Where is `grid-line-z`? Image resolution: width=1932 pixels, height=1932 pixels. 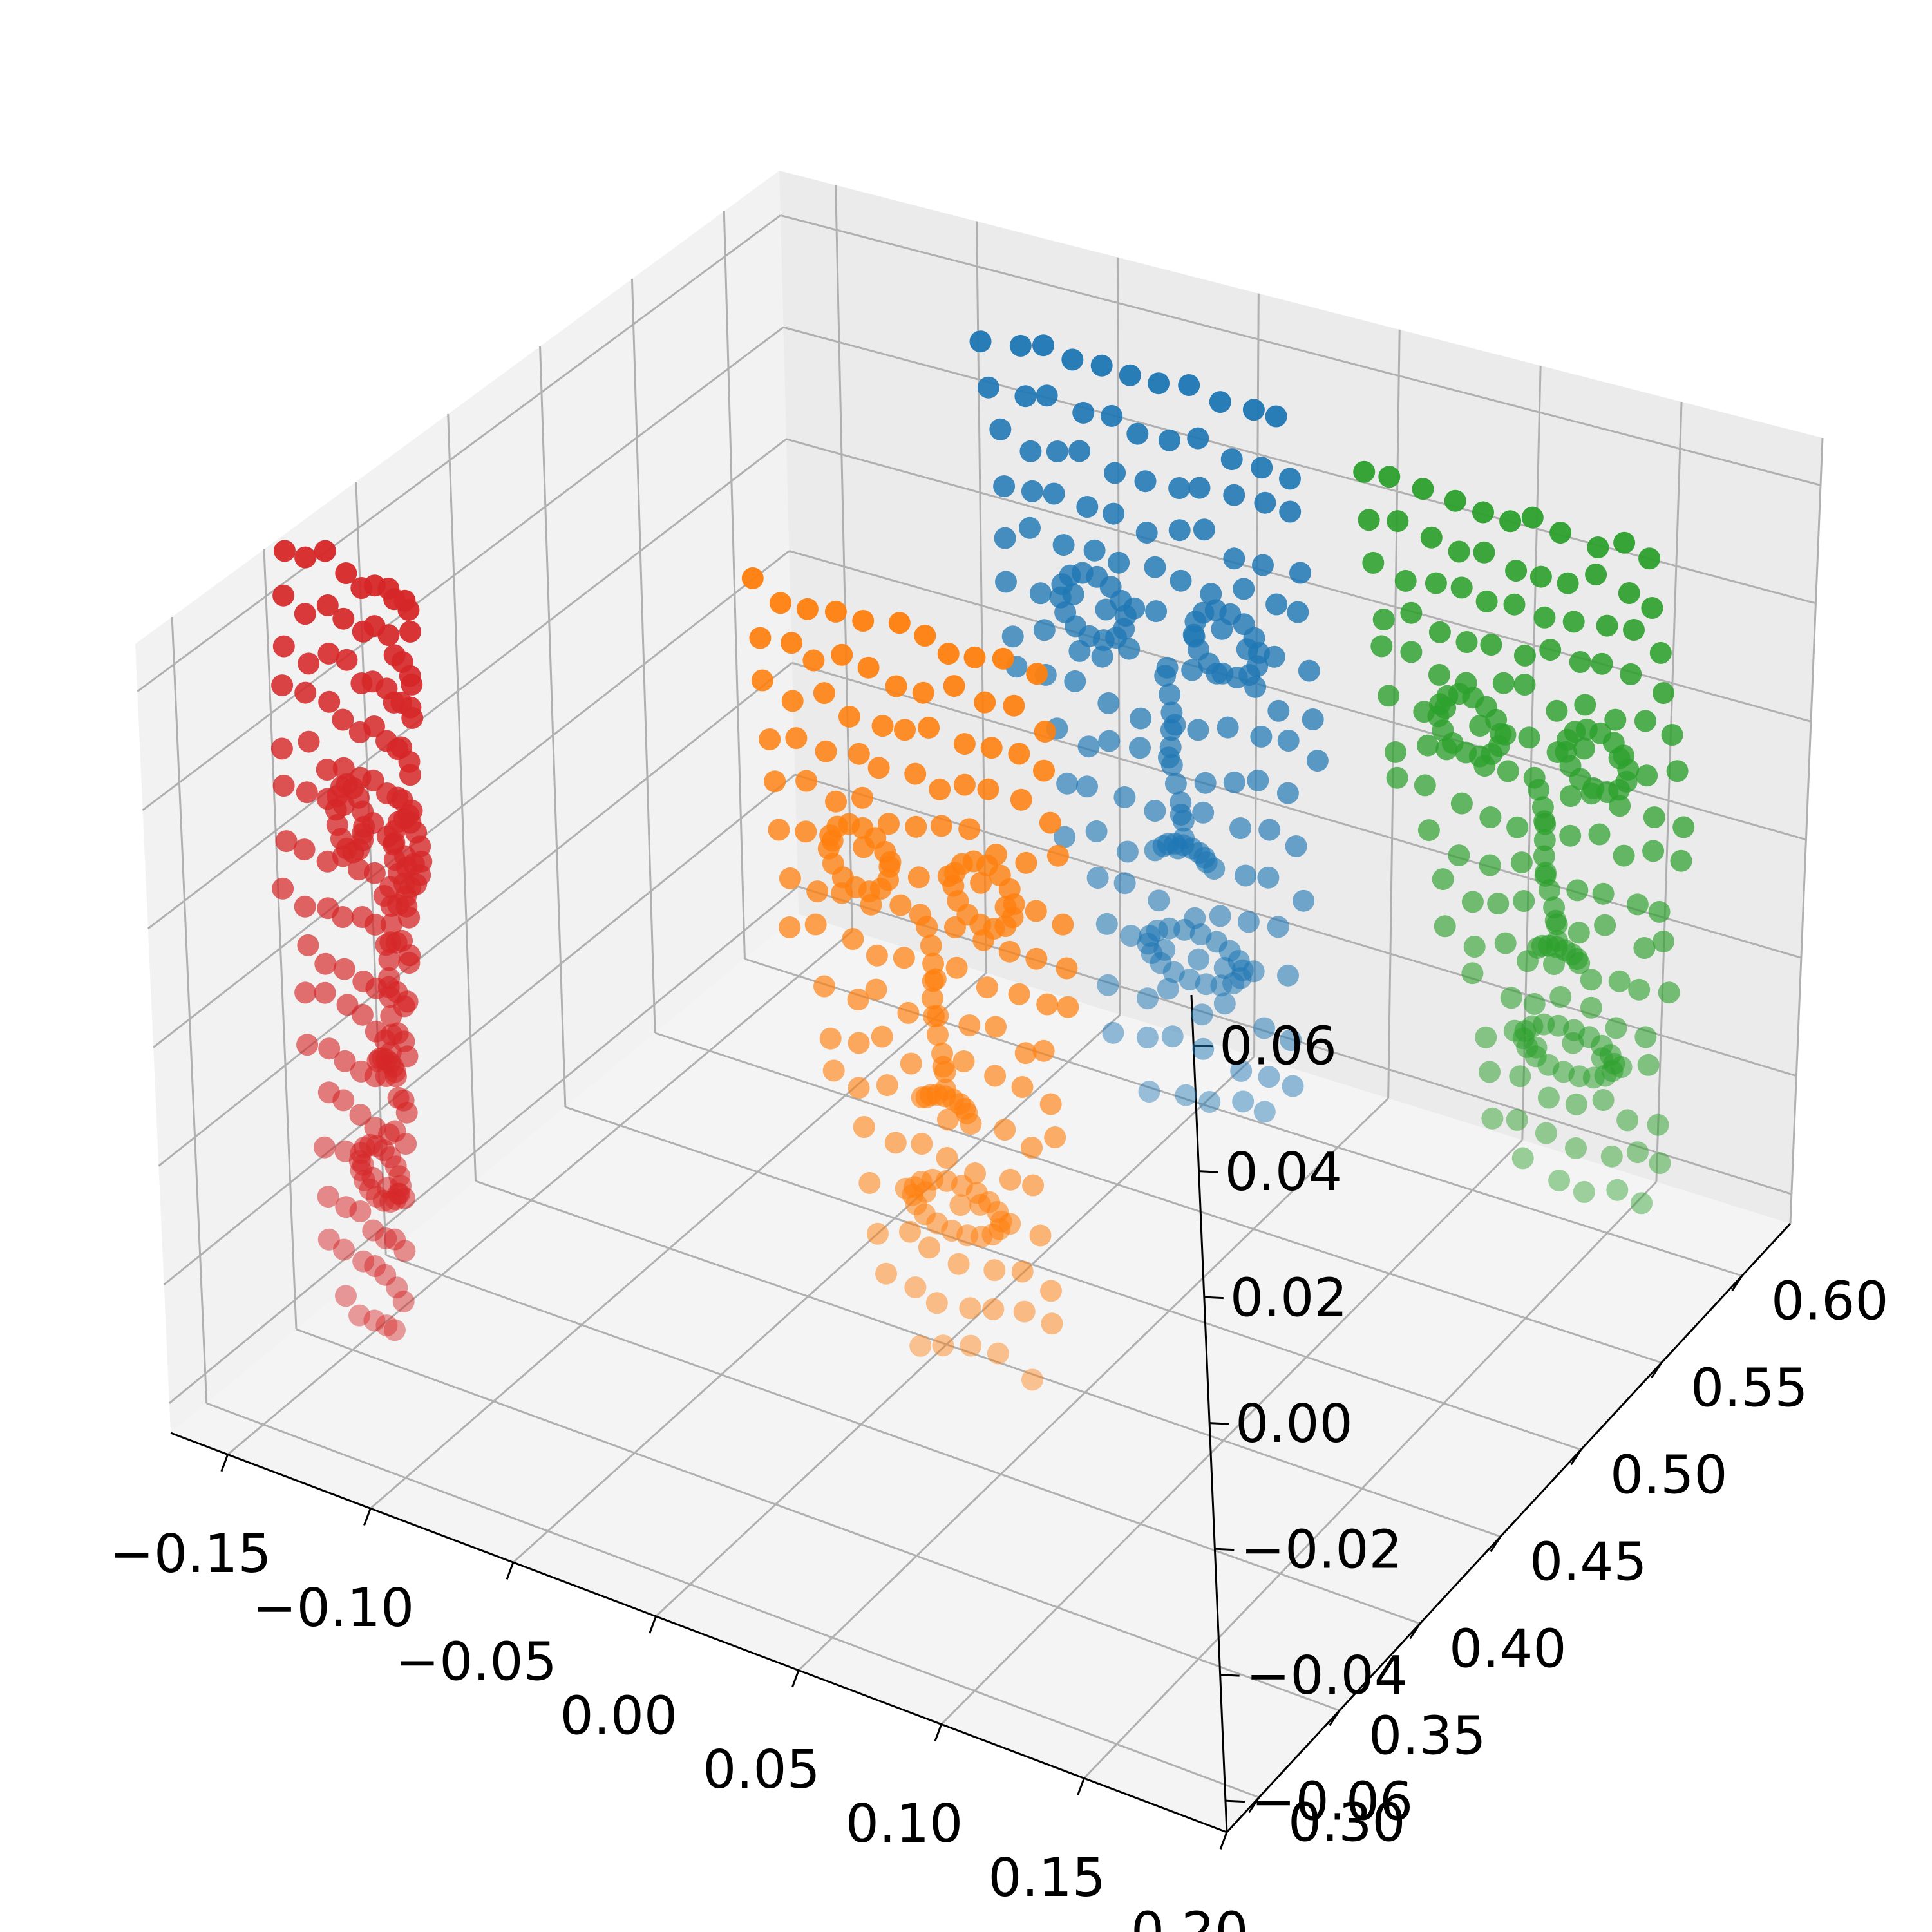
grid-line-z is located at coordinates (1300, 350).